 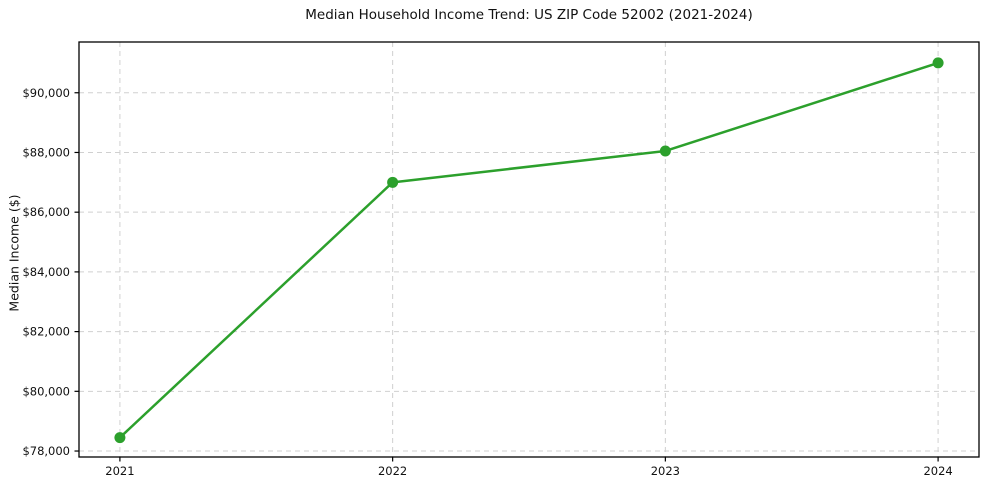 I want to click on y-tick-label: $80,000, so click(x=46, y=391).